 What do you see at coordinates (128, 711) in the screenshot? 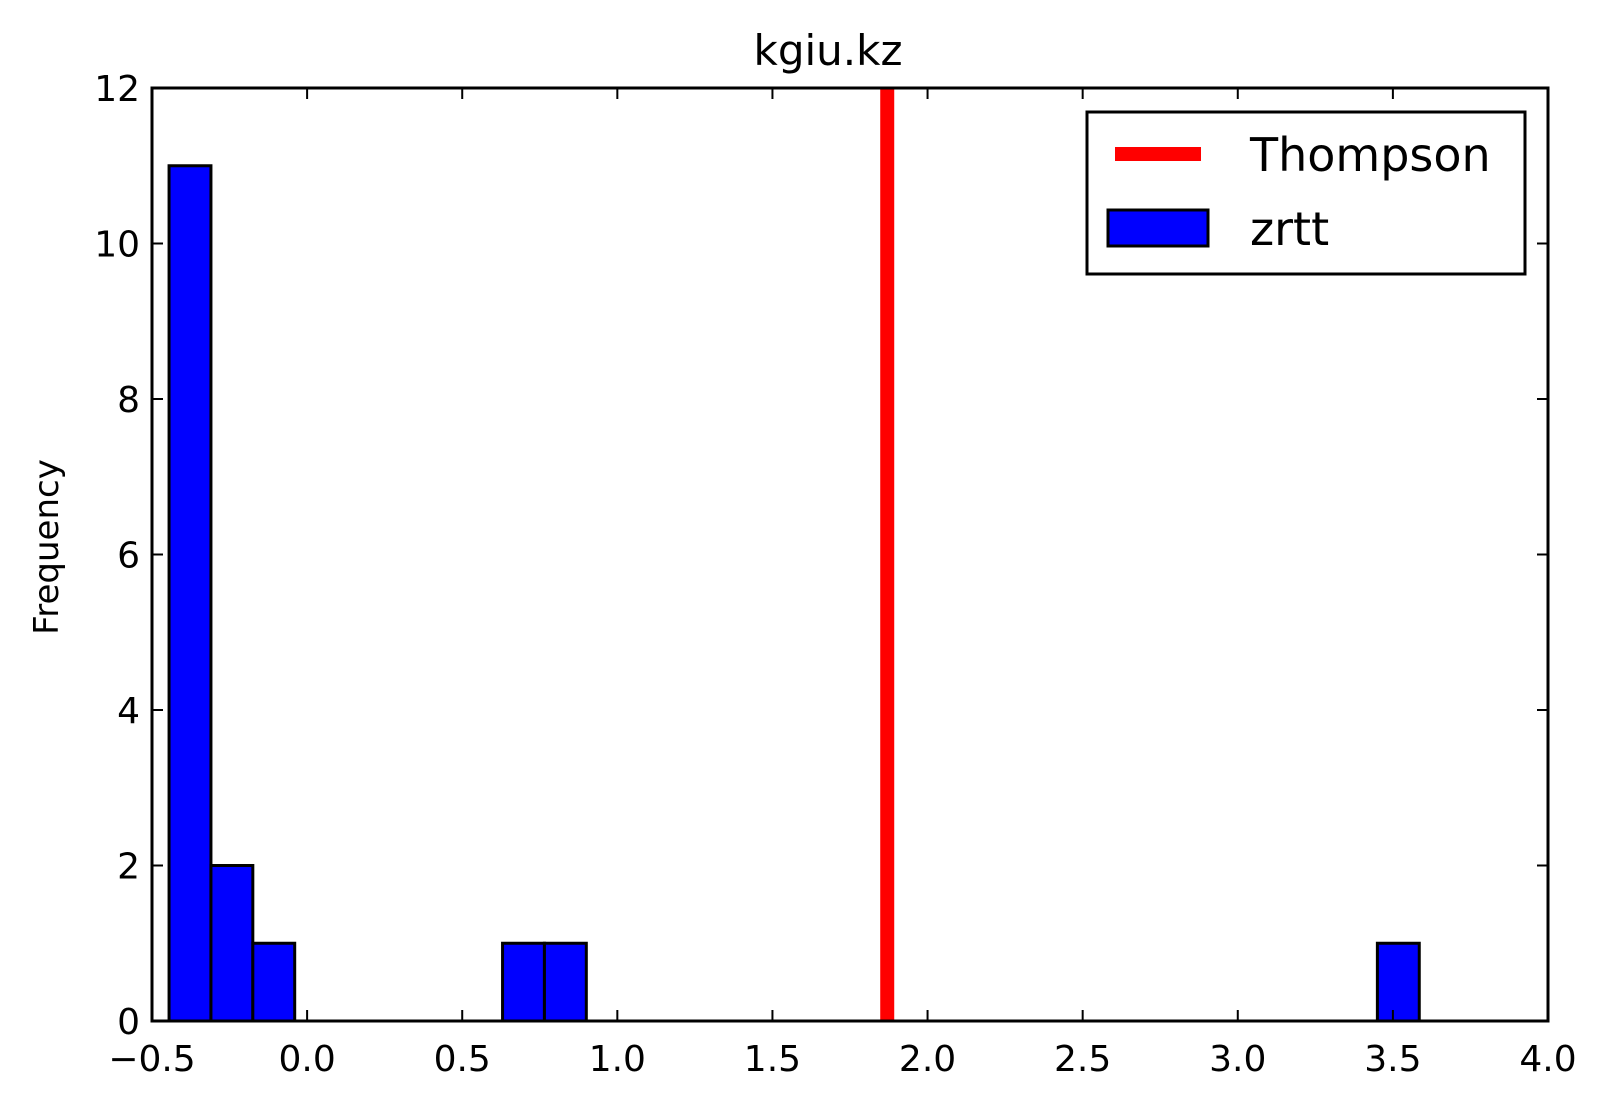
I see `y-tick-label: 4` at bounding box center [128, 711].